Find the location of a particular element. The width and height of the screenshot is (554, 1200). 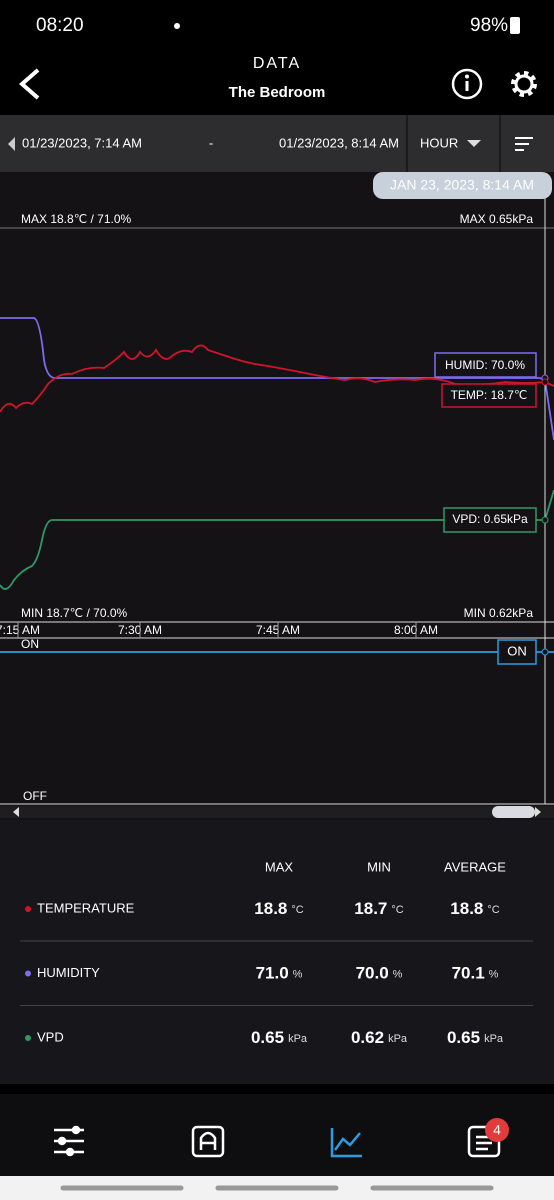

range-start: 01/23/2023, 7:14 AM is located at coordinates (82, 142).